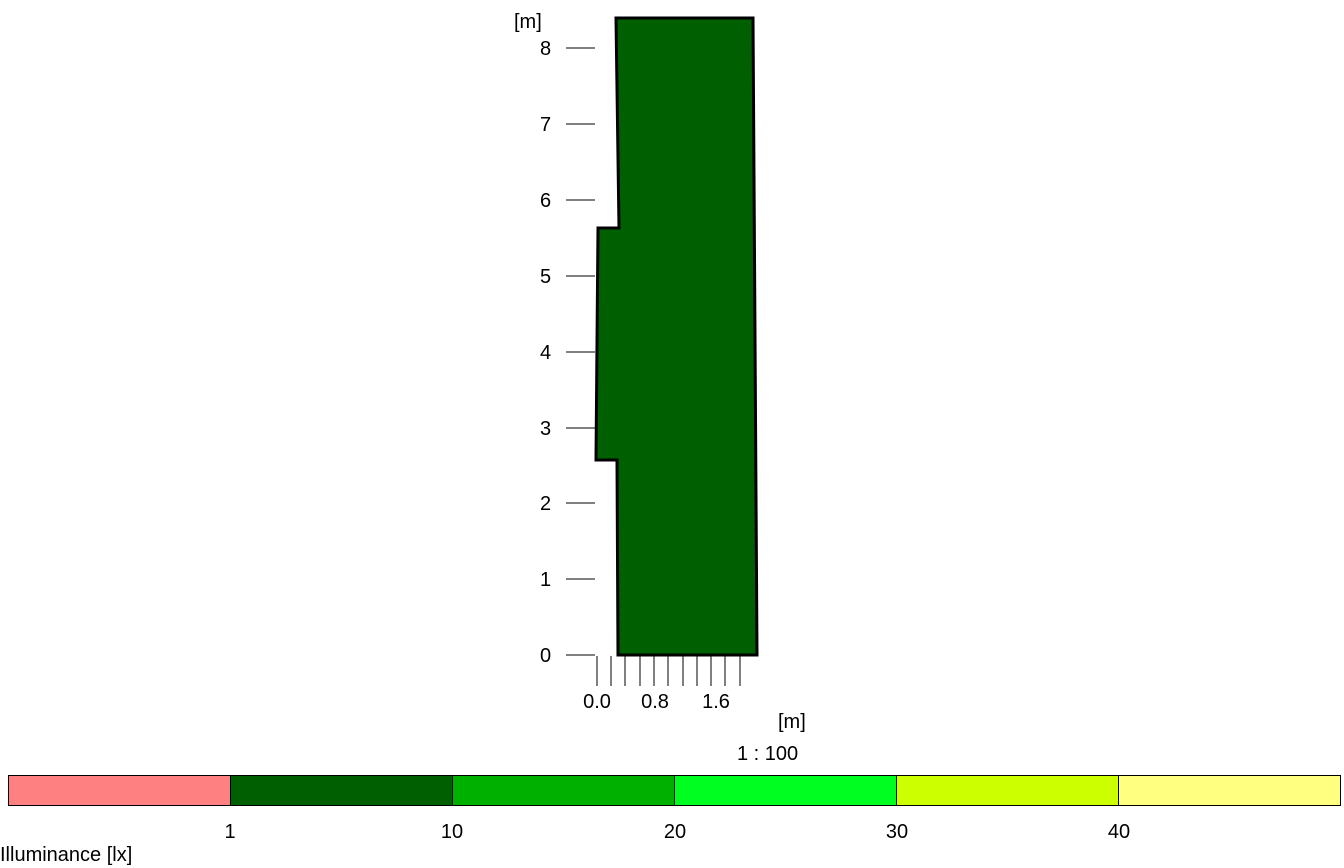 The image size is (1344, 868). What do you see at coordinates (580, 351) in the screenshot?
I see `y-axis-ticks` at bounding box center [580, 351].